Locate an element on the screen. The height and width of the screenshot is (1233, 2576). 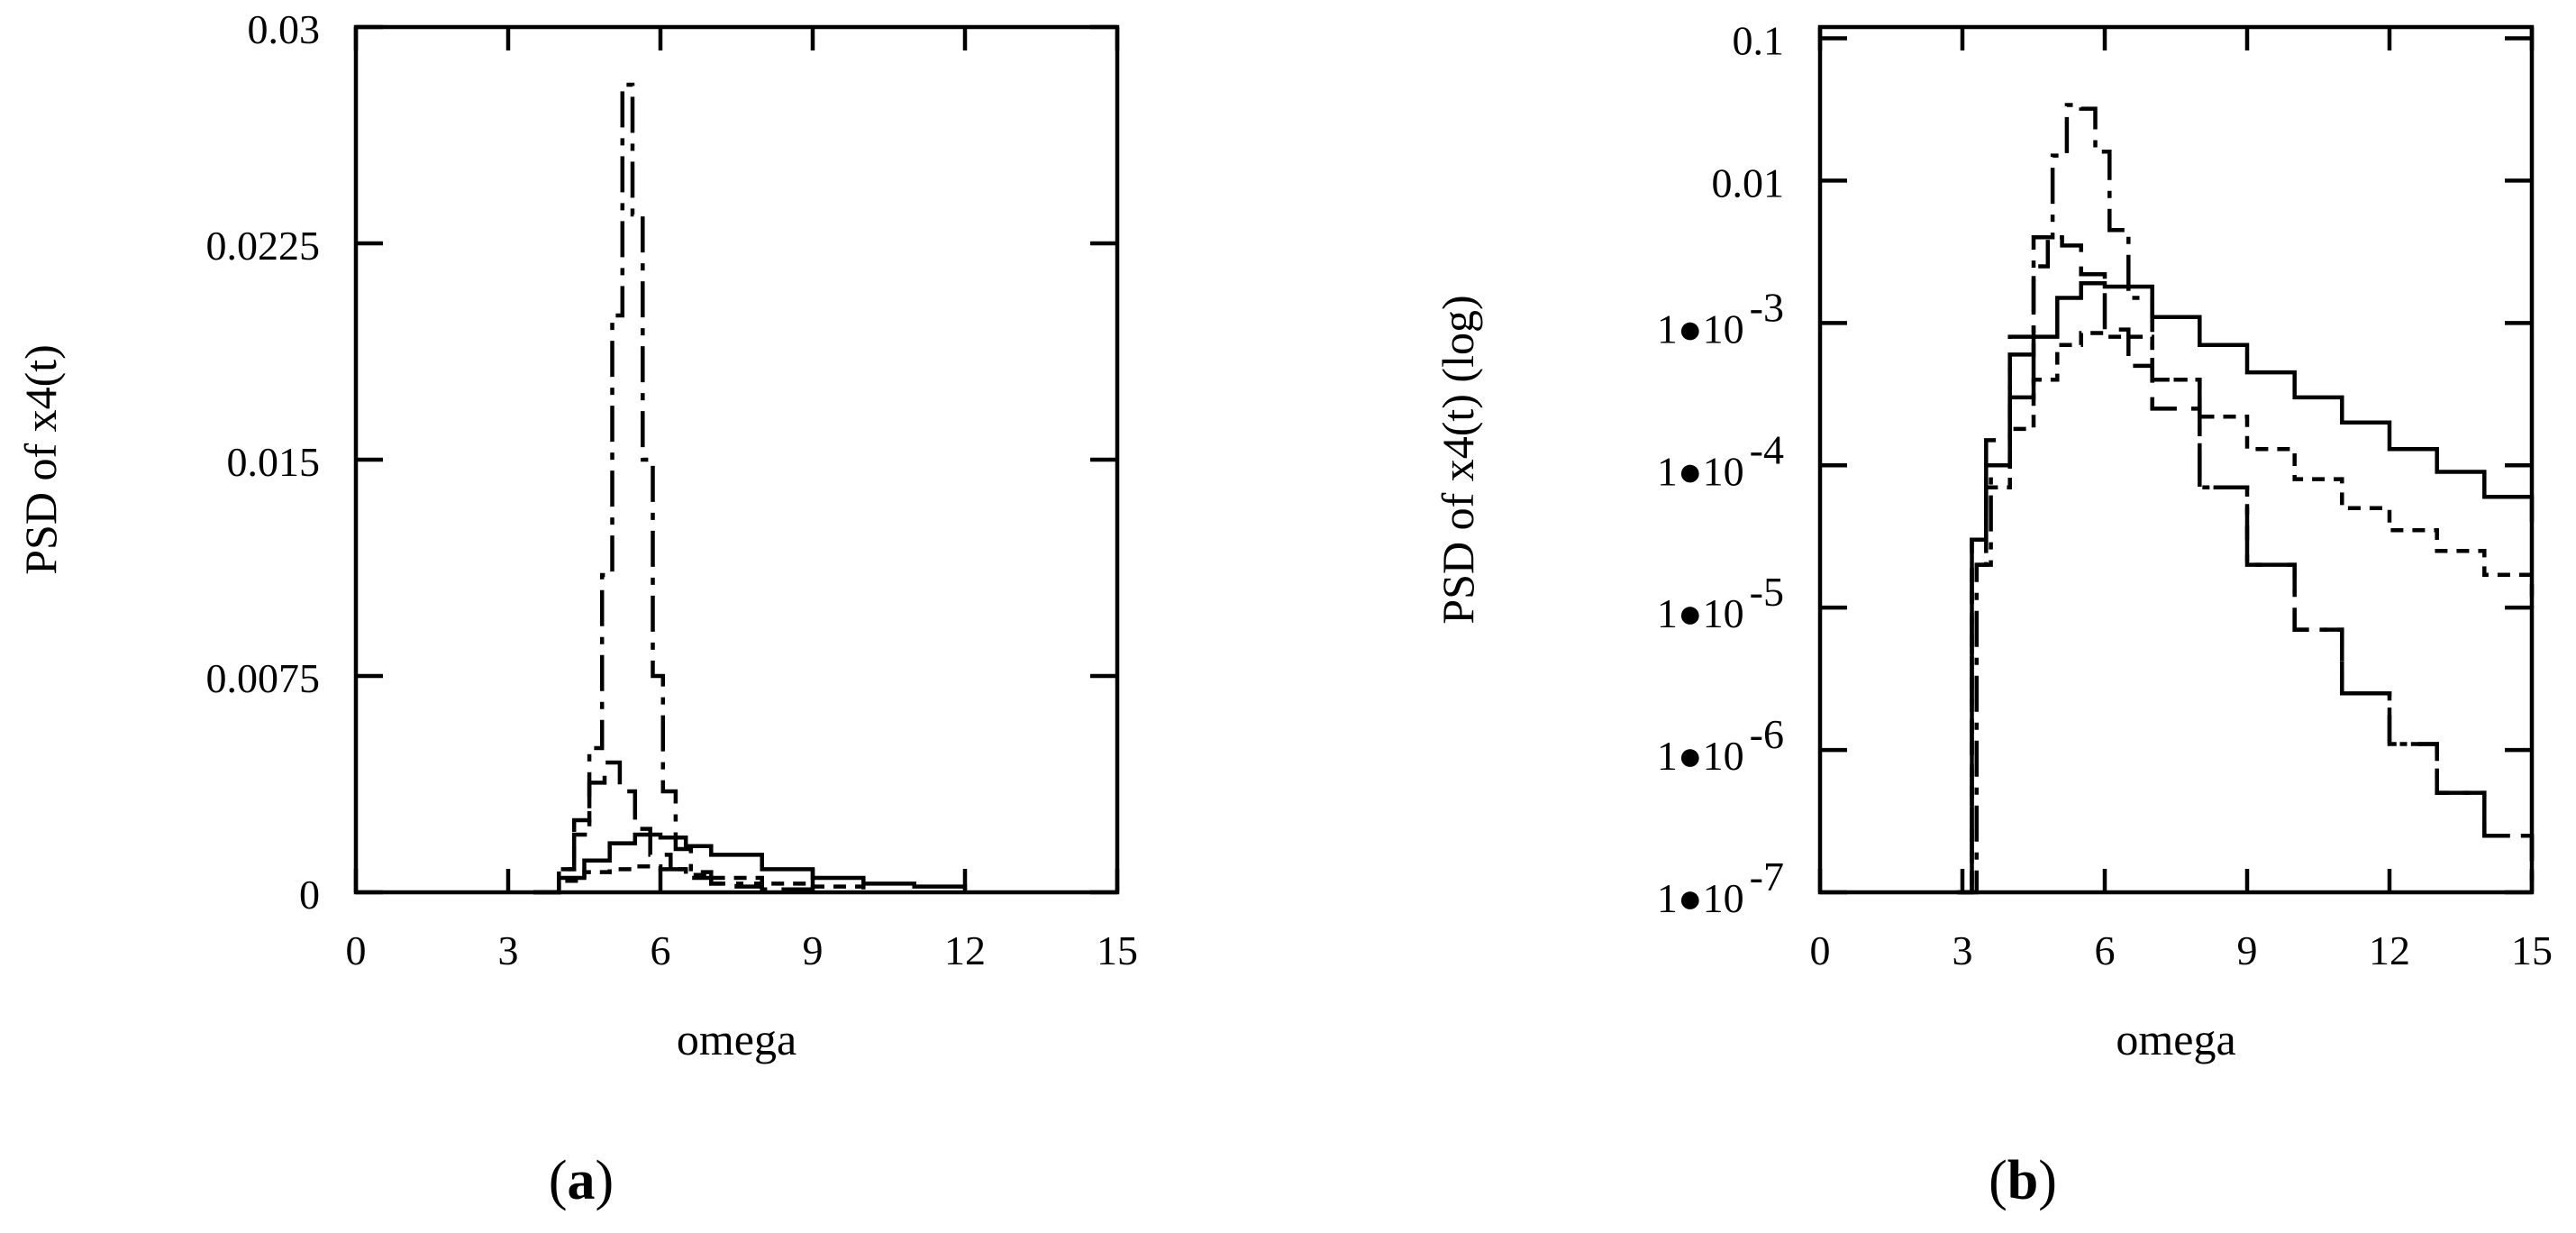
y-tick-label: 0.0075 is located at coordinates (263, 678).